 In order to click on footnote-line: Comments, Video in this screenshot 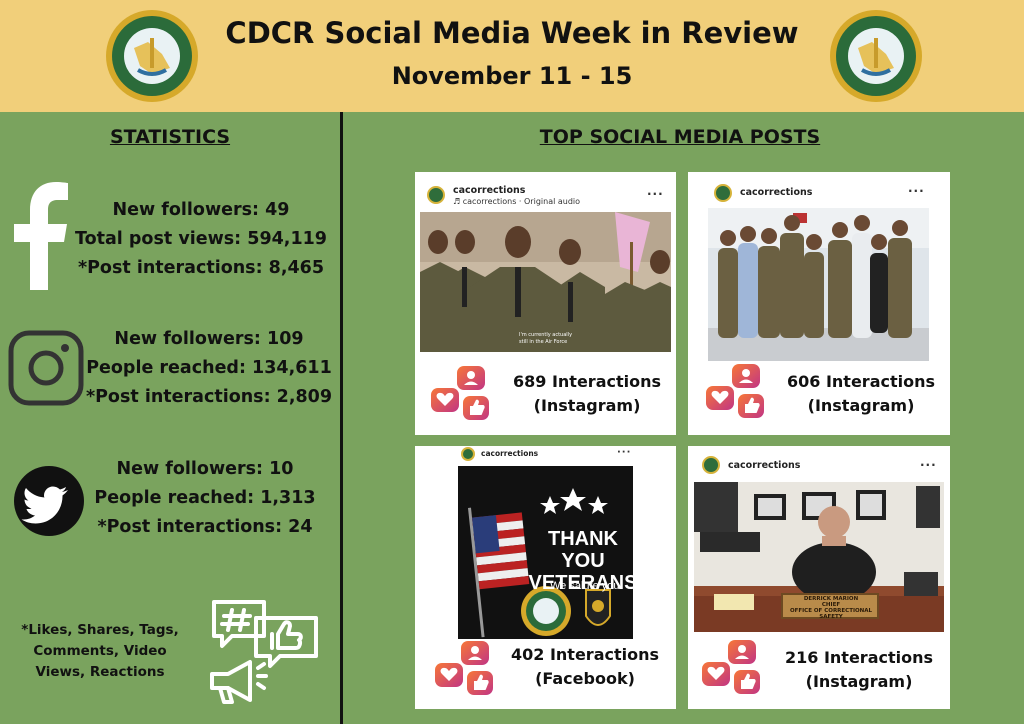, I will do `click(100, 651)`.